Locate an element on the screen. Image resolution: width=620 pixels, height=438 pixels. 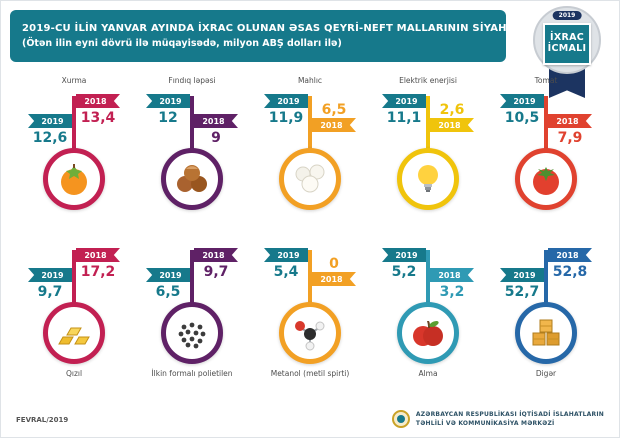
value-2018: 17,2 is located at coordinates (98, 272).